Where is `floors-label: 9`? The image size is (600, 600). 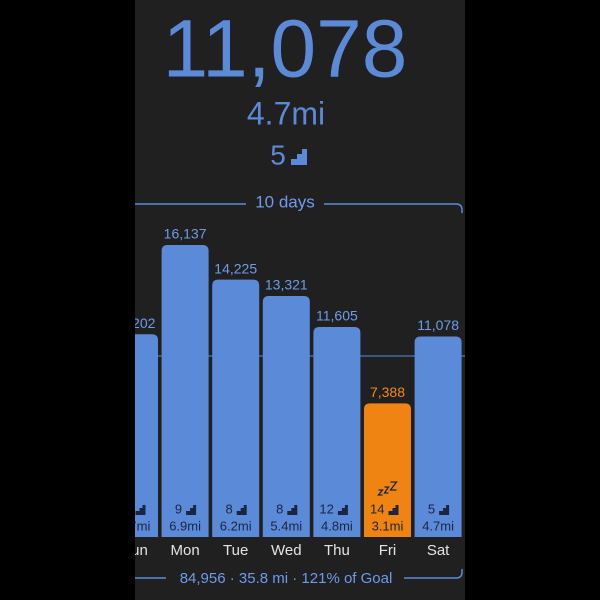 floors-label: 9 is located at coordinates (178, 508).